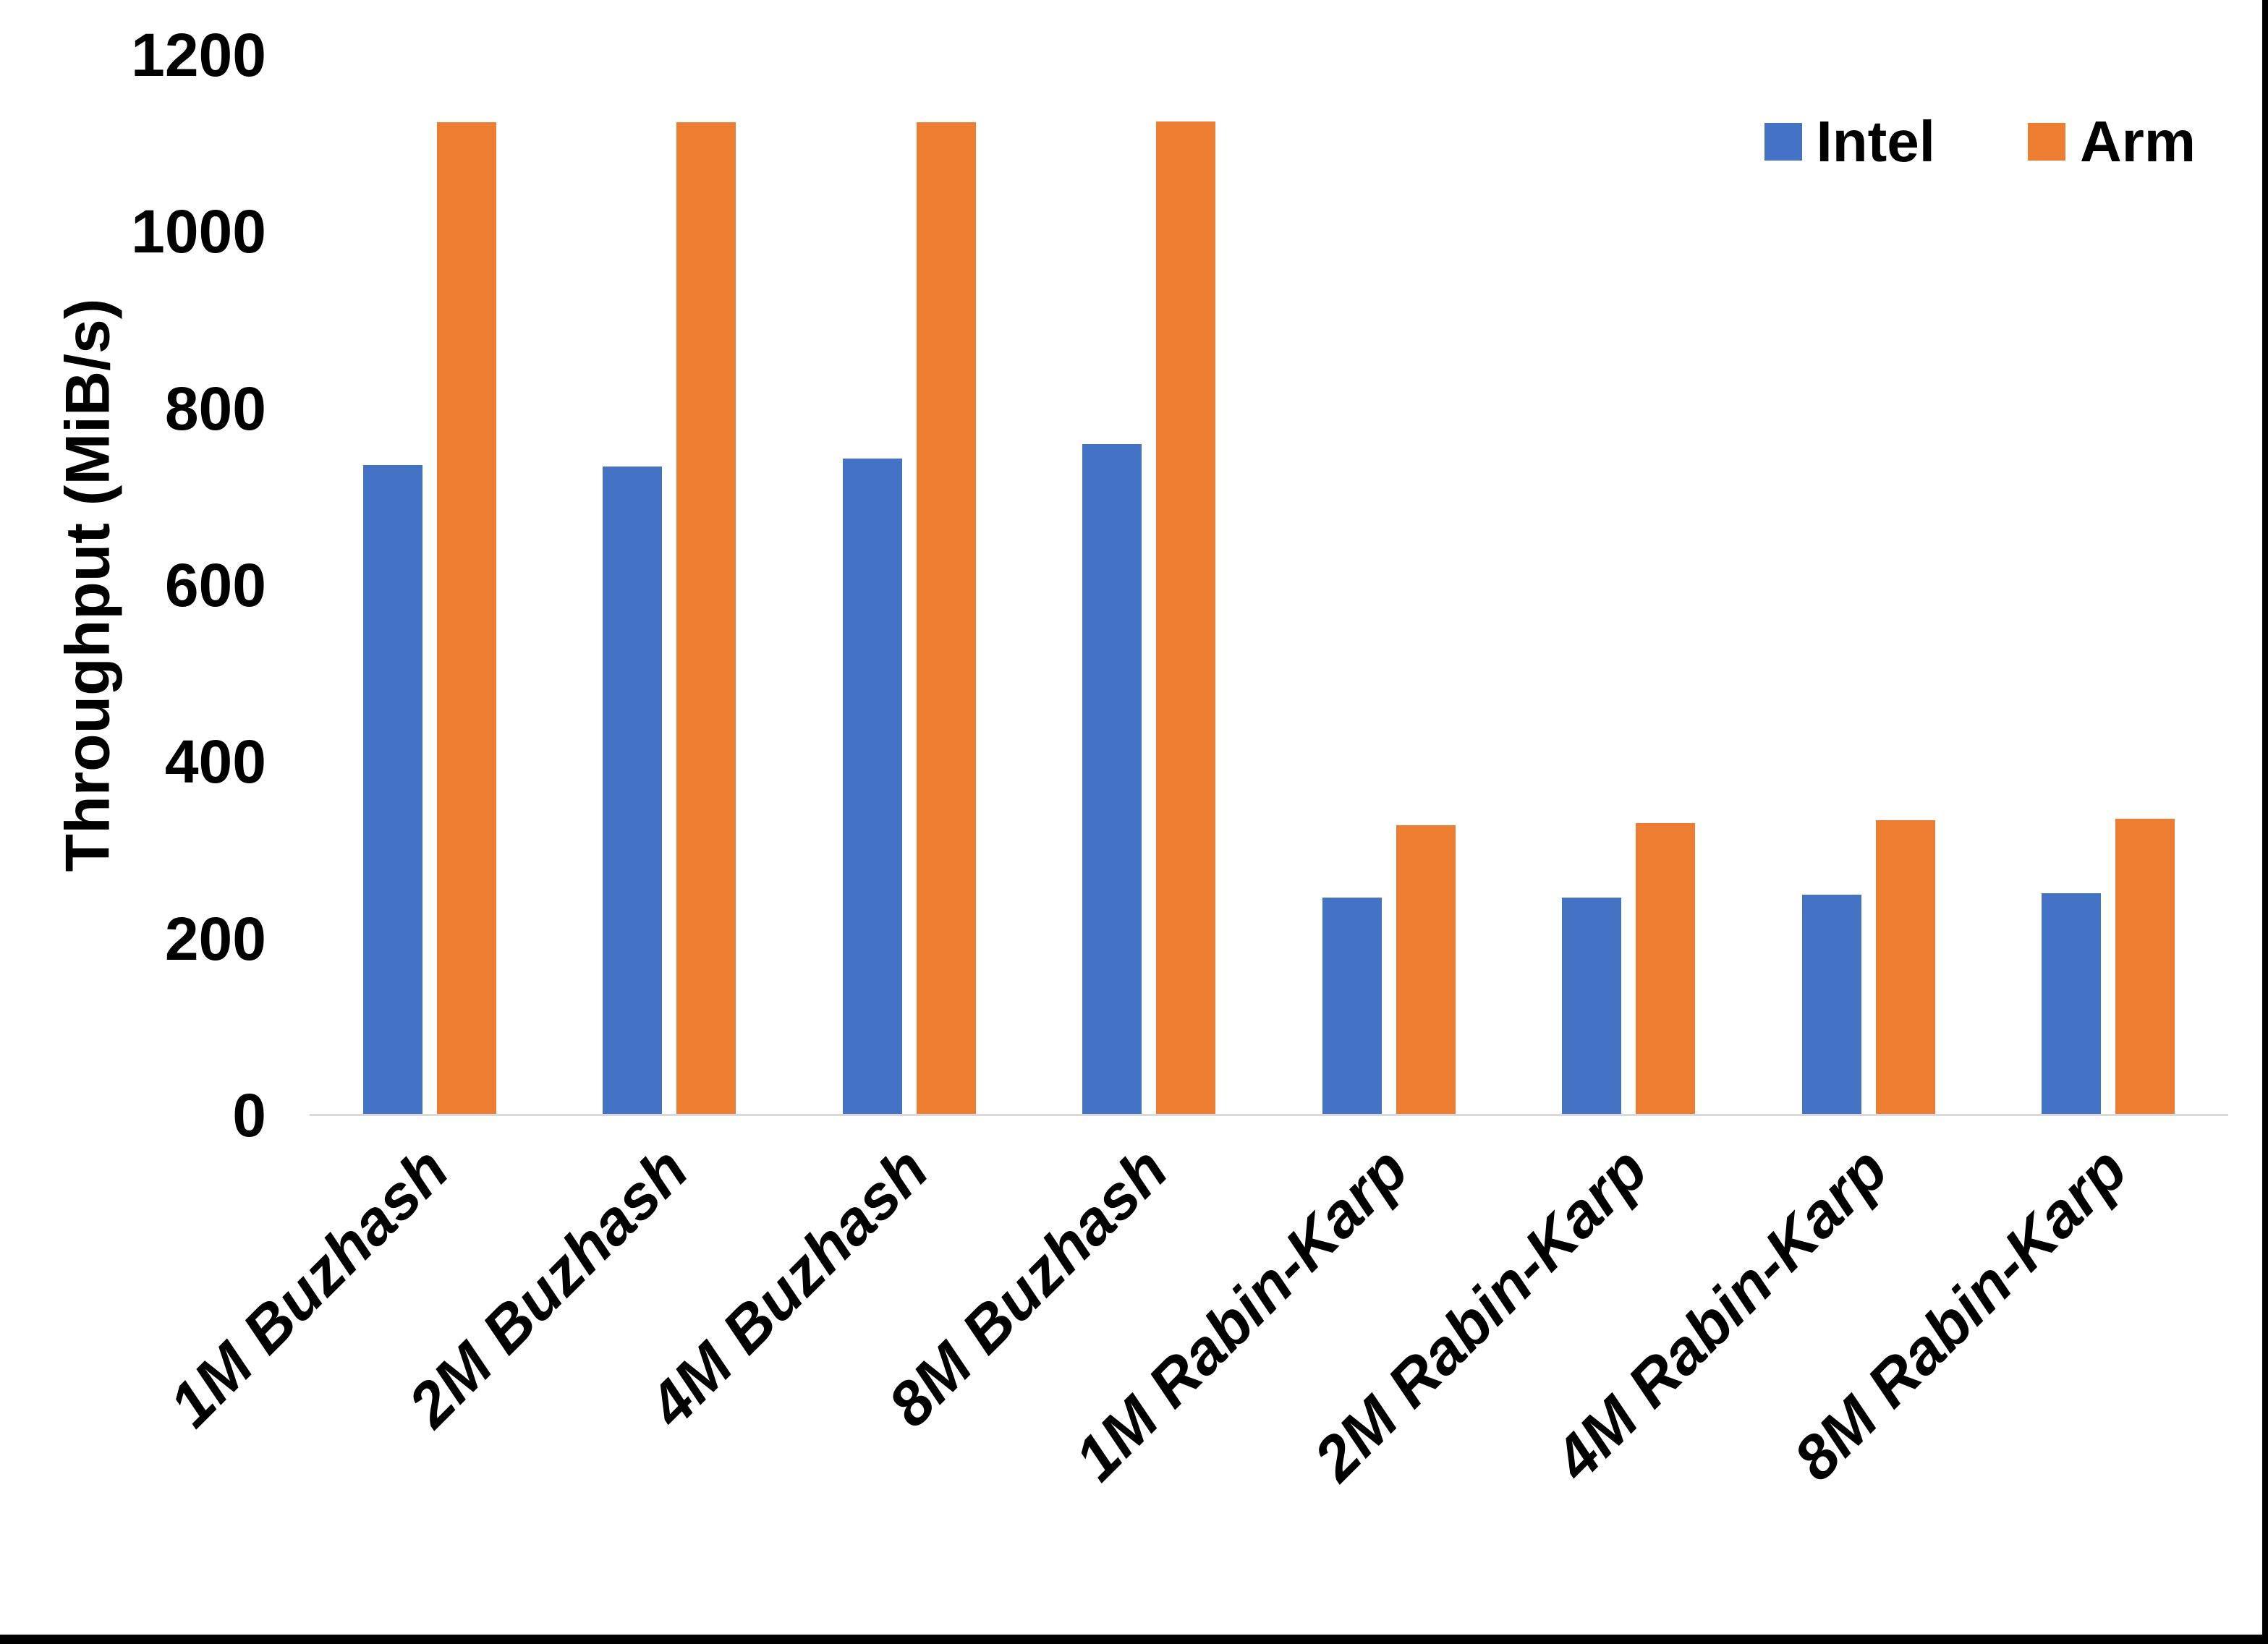  I want to click on legend-label-arm: Arm, so click(2137, 141).